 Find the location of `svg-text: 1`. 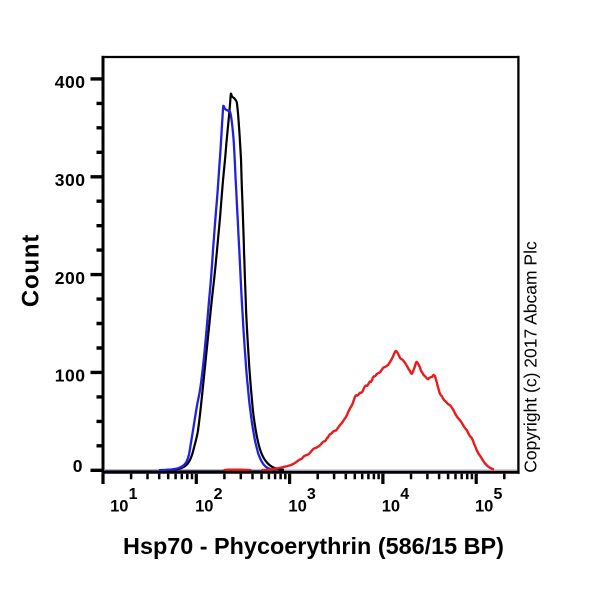

svg-text: 1 is located at coordinates (133, 494).